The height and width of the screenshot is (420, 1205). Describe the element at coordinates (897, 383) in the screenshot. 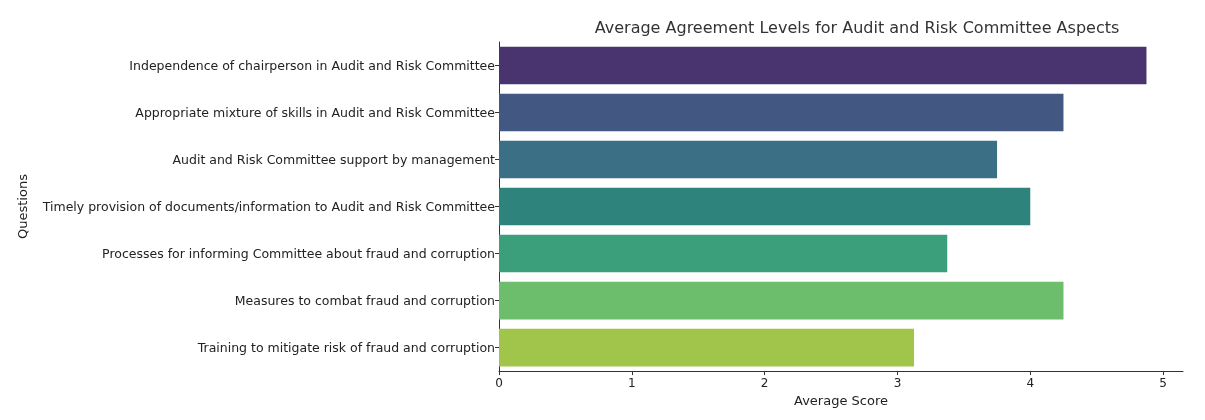

I see `x-tick-label: 3` at that location.